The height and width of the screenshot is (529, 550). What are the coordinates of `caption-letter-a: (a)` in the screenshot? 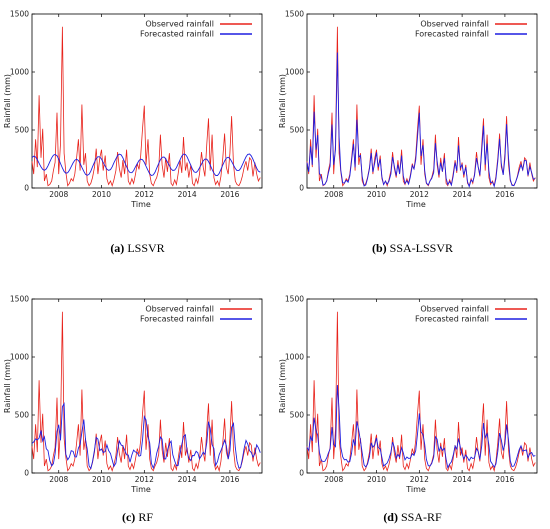 It's located at (117, 248).